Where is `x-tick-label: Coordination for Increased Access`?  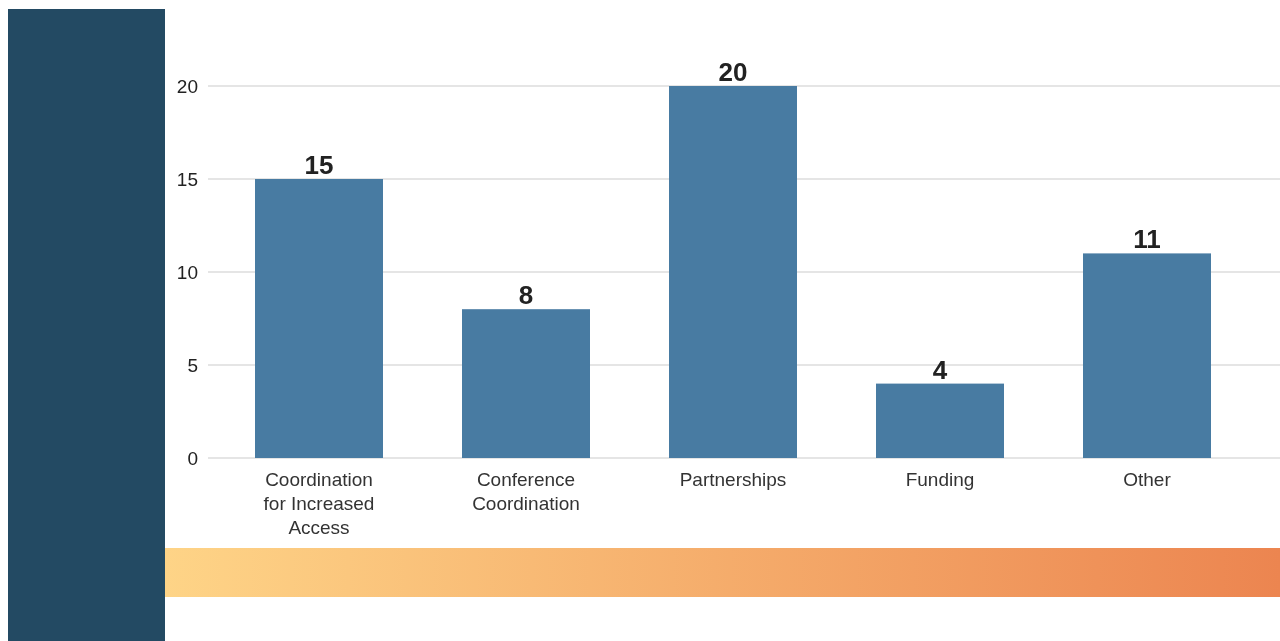
x-tick-label: Coordination for Increased Access is located at coordinates (319, 503).